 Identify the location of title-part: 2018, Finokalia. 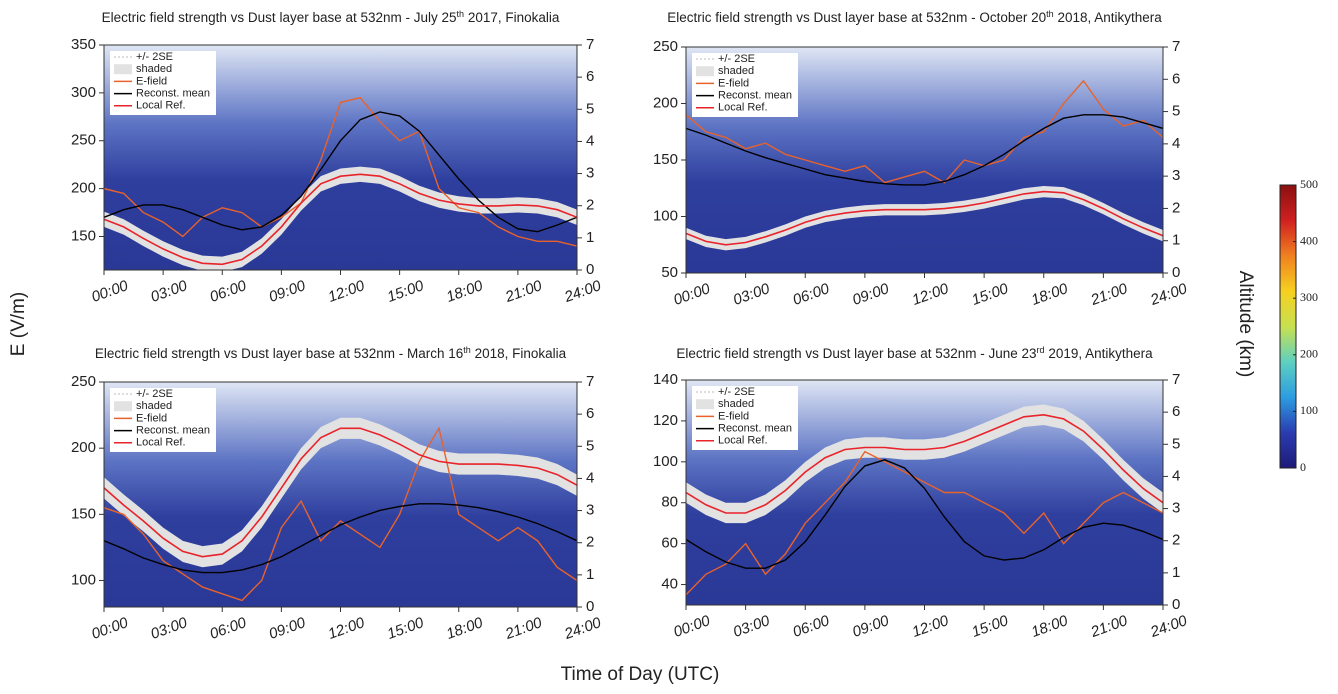
(519, 353).